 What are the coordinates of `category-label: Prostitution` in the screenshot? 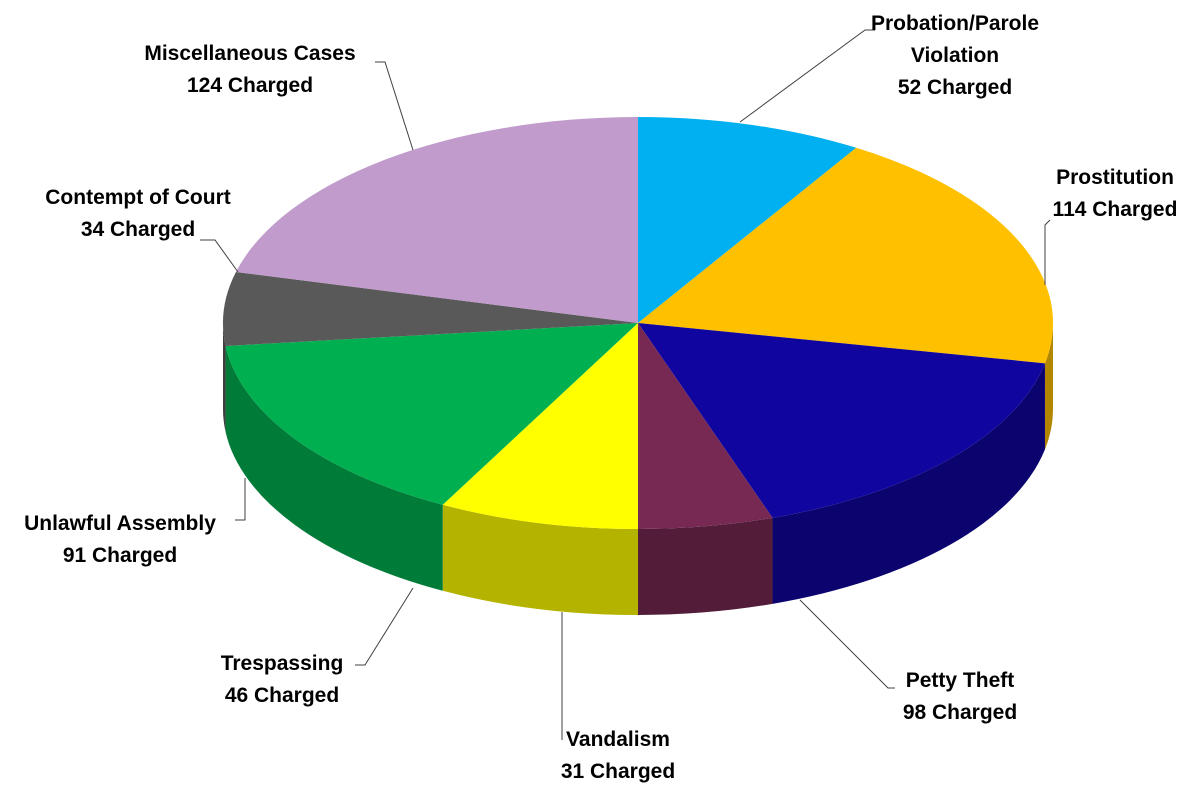 It's located at (1115, 177).